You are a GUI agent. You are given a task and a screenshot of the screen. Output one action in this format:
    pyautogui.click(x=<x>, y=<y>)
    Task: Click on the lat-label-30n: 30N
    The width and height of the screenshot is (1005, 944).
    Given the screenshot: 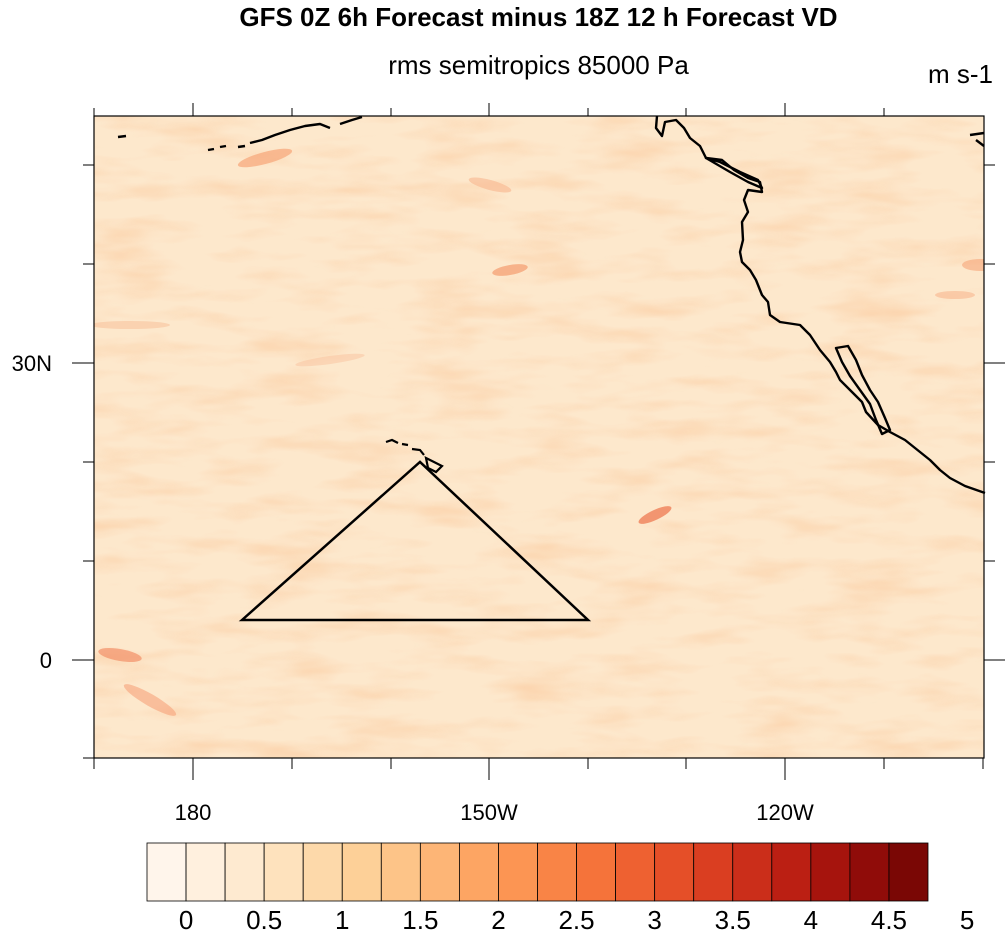 What is the action you would take?
    pyautogui.click(x=31, y=363)
    